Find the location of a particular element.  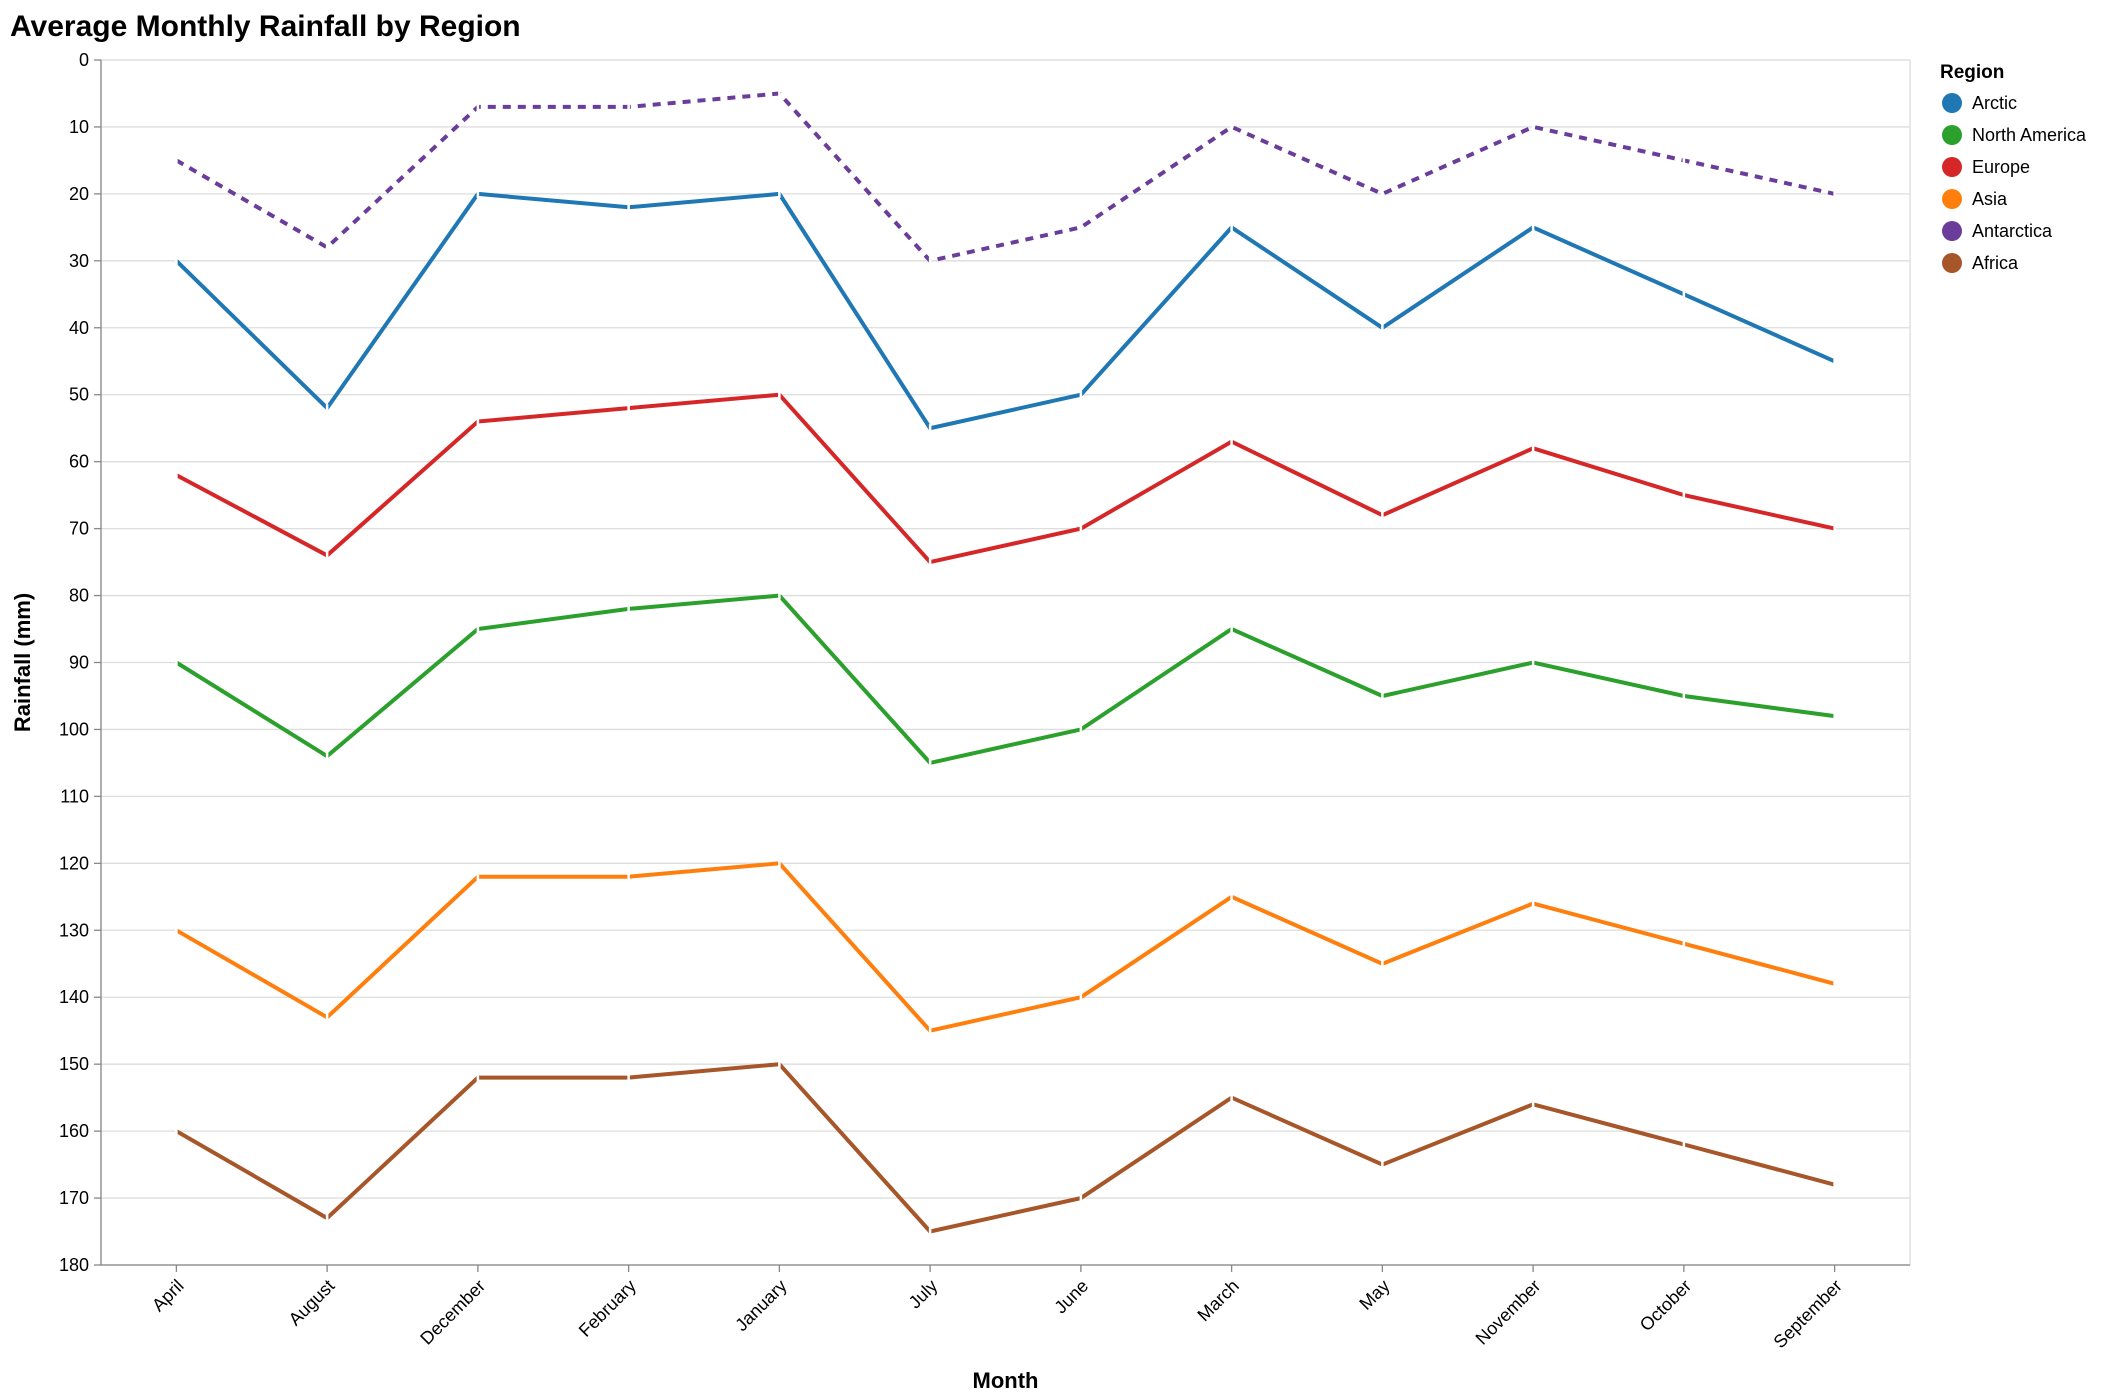

y-tick-label: 40 is located at coordinates (79, 328).